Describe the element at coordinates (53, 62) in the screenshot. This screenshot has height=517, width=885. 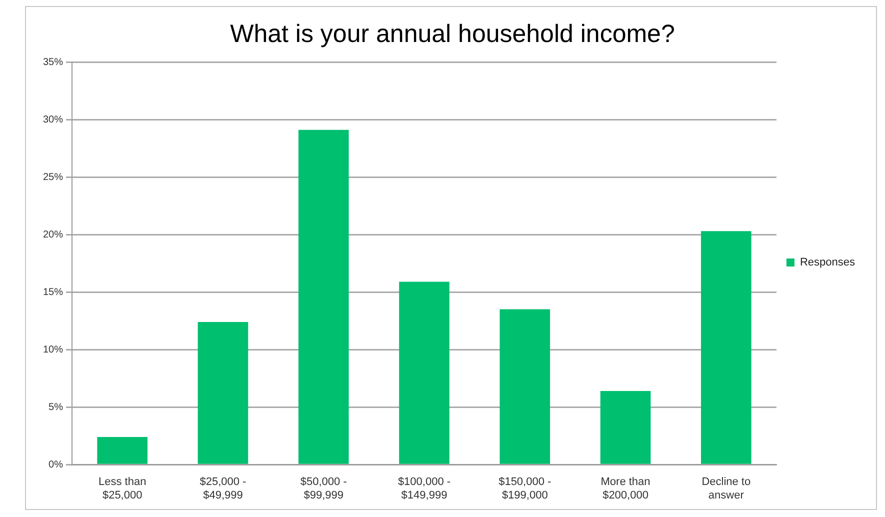
I see `y-tick-label: 35%` at that location.